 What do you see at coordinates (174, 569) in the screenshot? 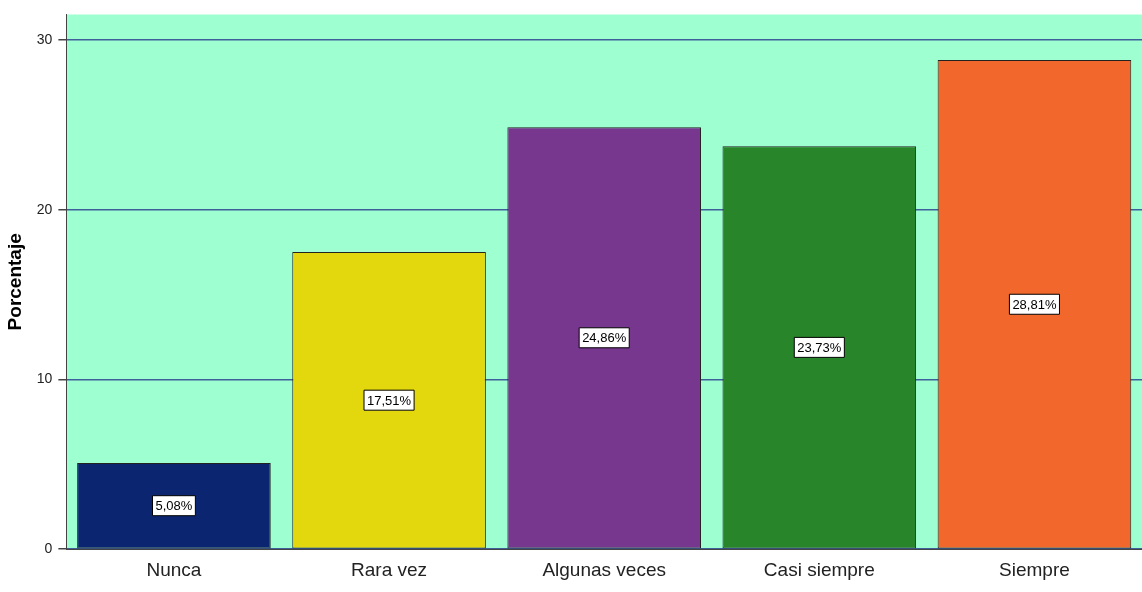
I see `x-tick-label: Nunca` at bounding box center [174, 569].